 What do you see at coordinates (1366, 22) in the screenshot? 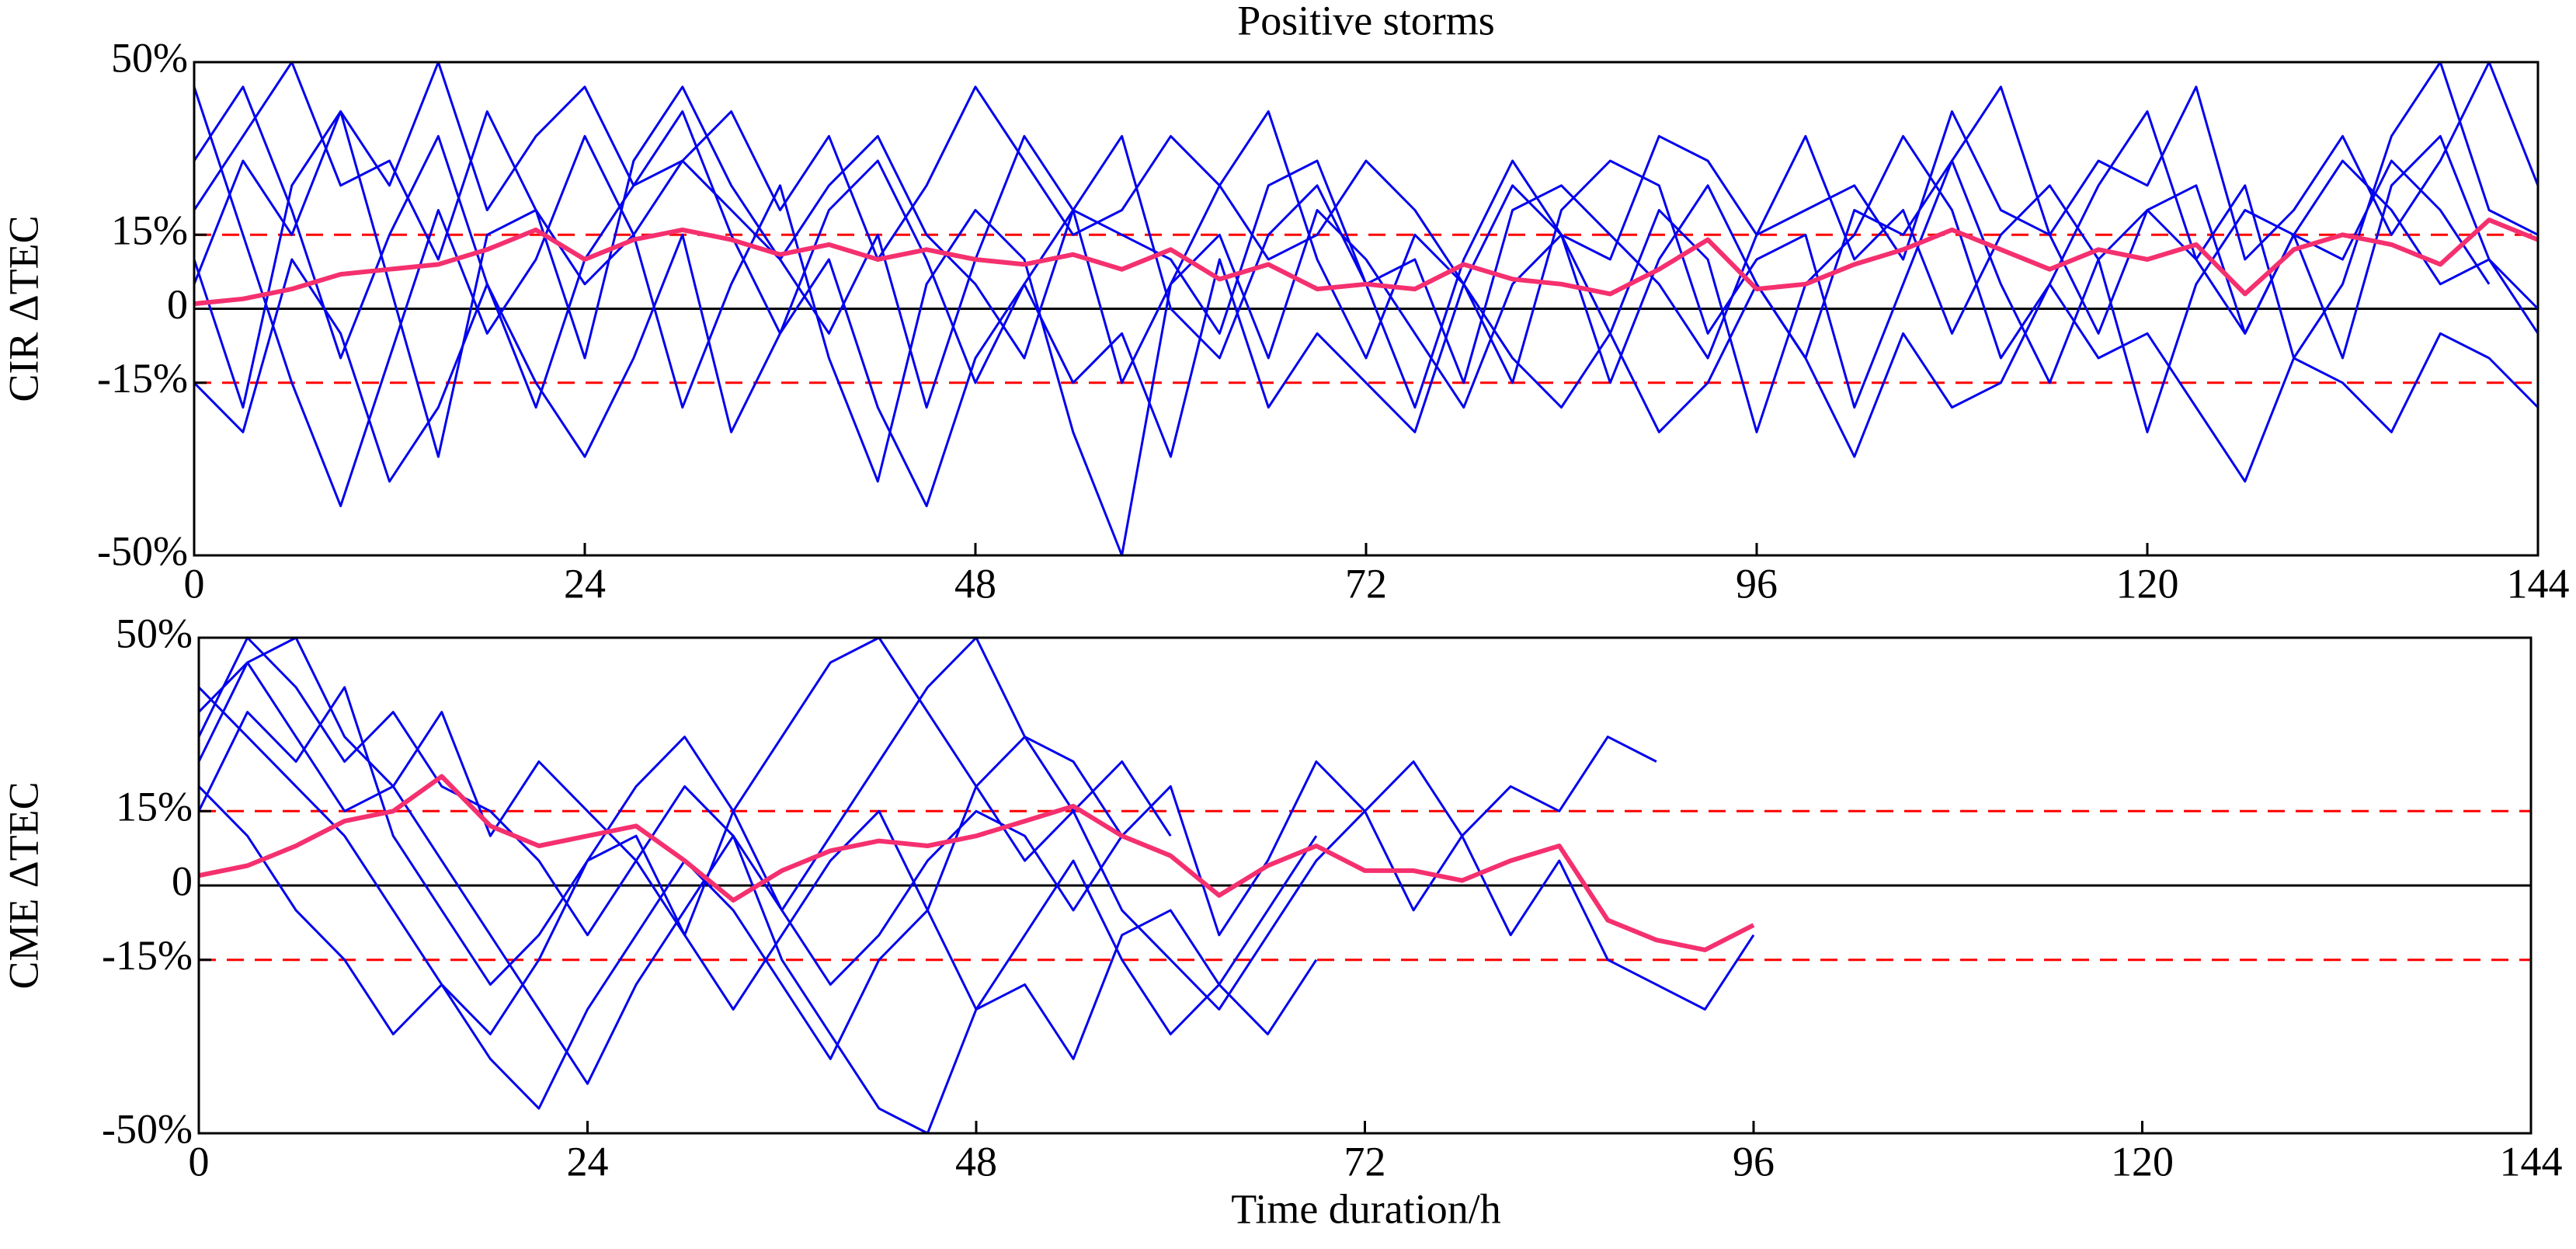
I see `chart-title: Positive storms` at bounding box center [1366, 22].